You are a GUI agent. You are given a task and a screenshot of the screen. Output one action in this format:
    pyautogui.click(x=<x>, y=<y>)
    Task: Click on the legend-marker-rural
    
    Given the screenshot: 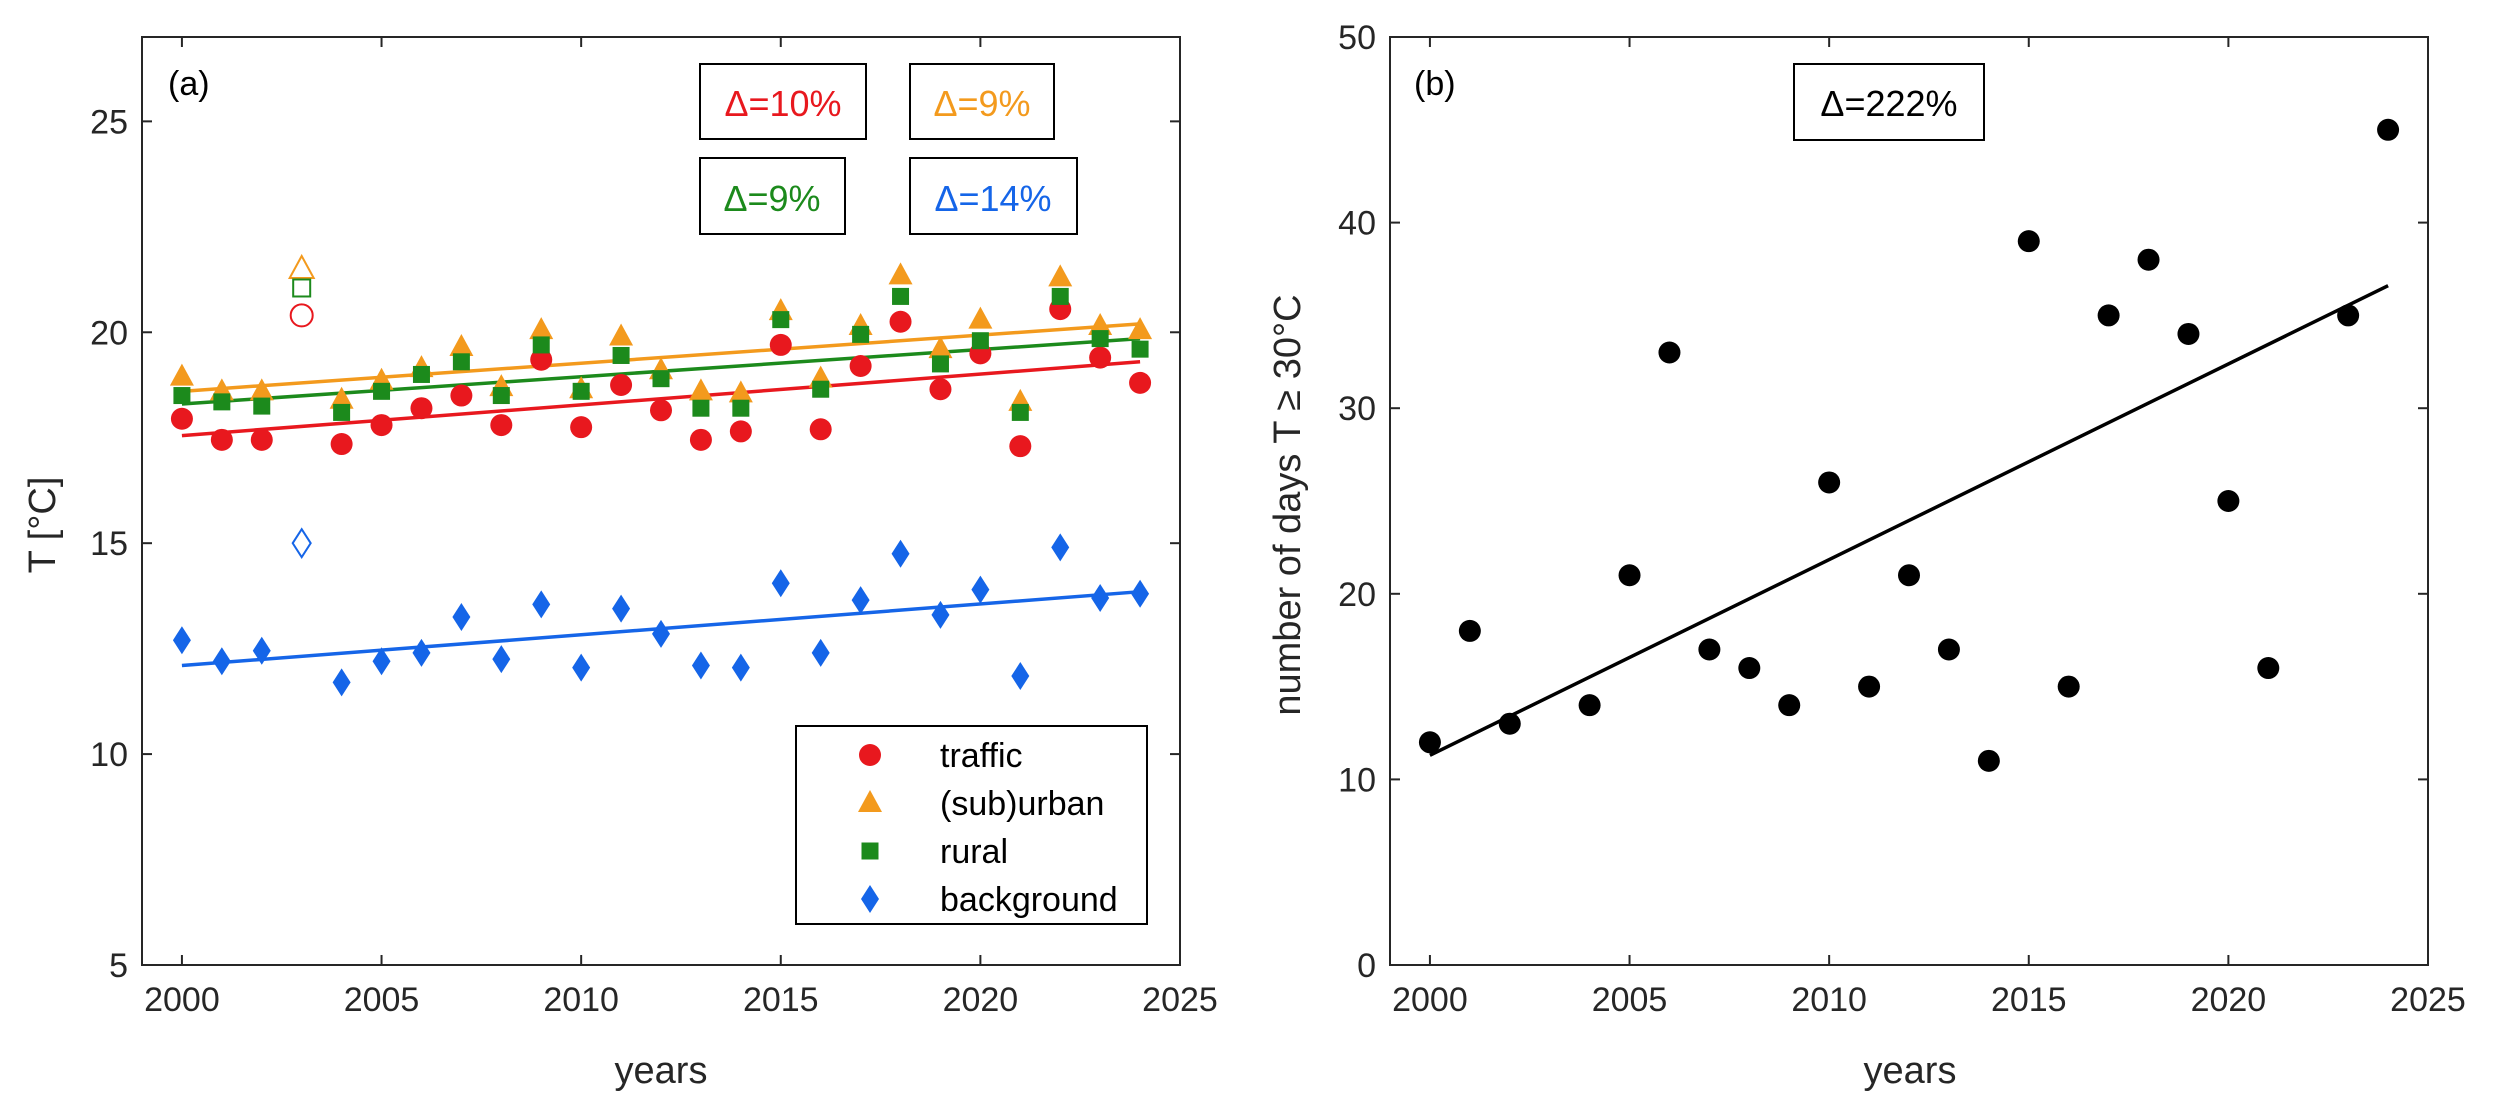 What is the action you would take?
    pyautogui.click(x=870, y=851)
    